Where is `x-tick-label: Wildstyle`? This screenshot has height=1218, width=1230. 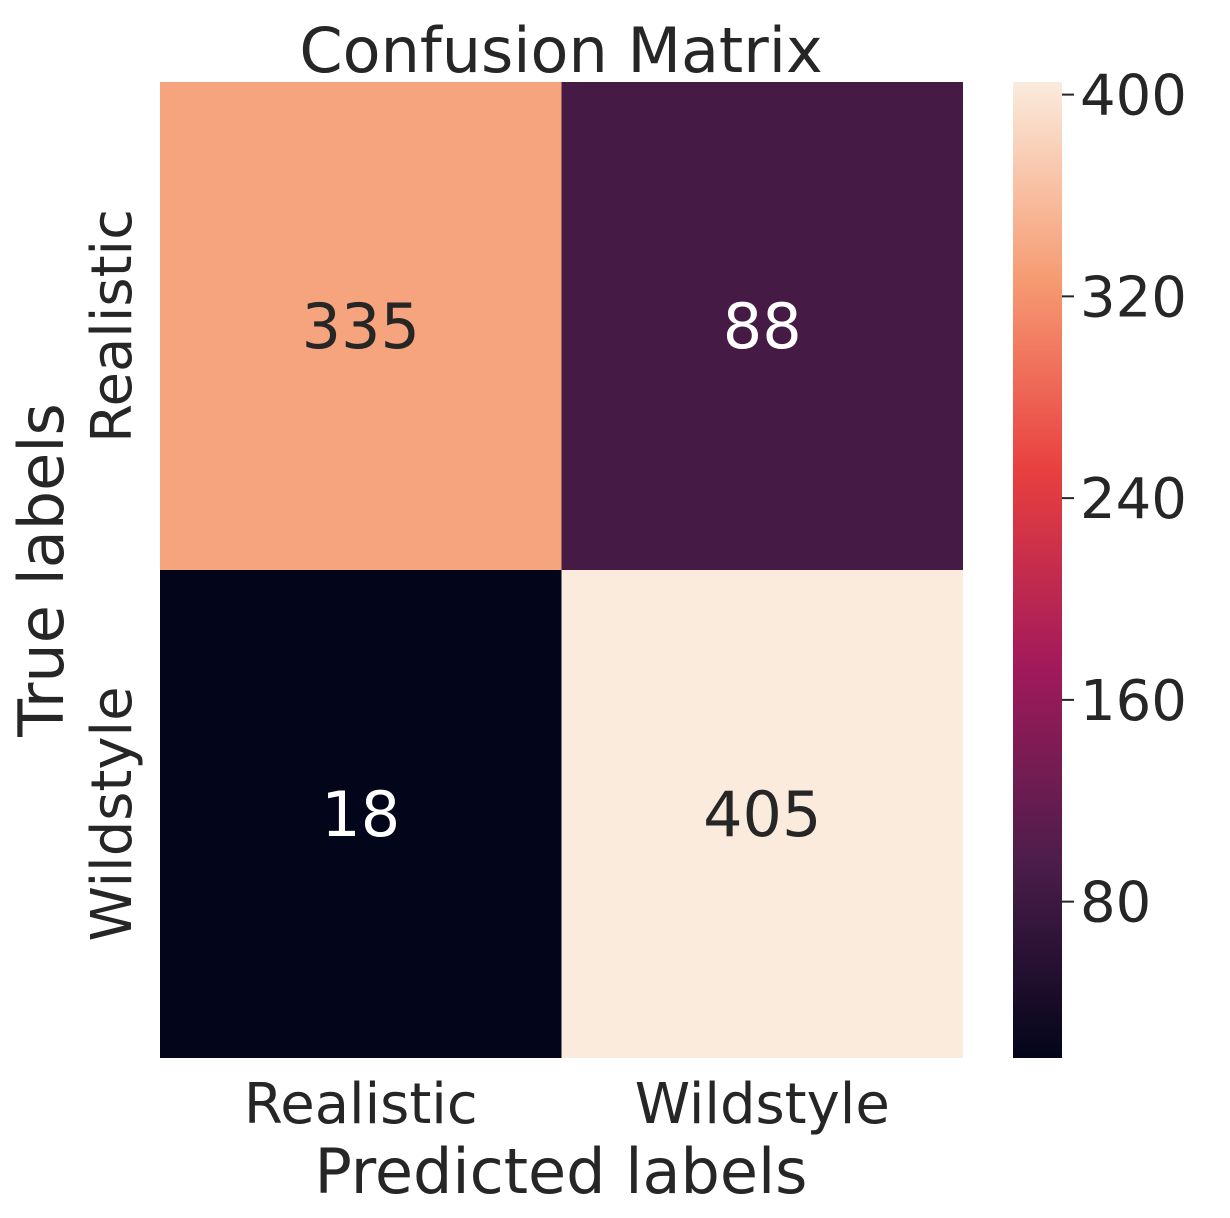 x-tick-label: Wildstyle is located at coordinates (762, 1104).